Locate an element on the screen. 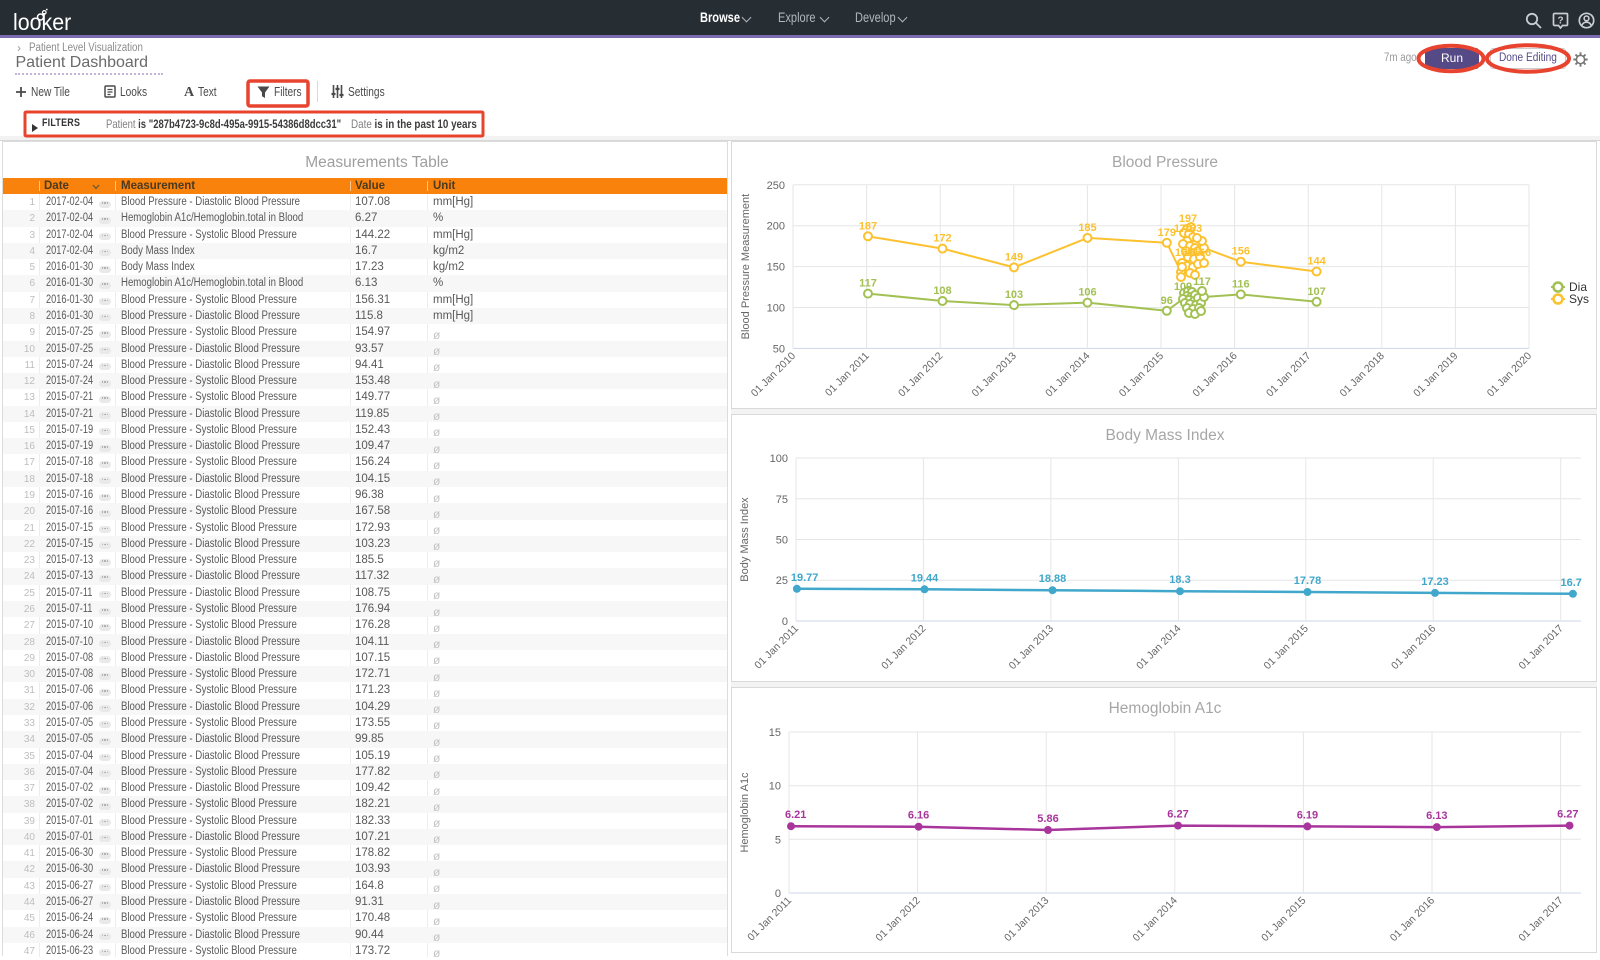 Image resolution: width=1600 pixels, height=960 pixels. svg-text: 6.21 is located at coordinates (795, 815).